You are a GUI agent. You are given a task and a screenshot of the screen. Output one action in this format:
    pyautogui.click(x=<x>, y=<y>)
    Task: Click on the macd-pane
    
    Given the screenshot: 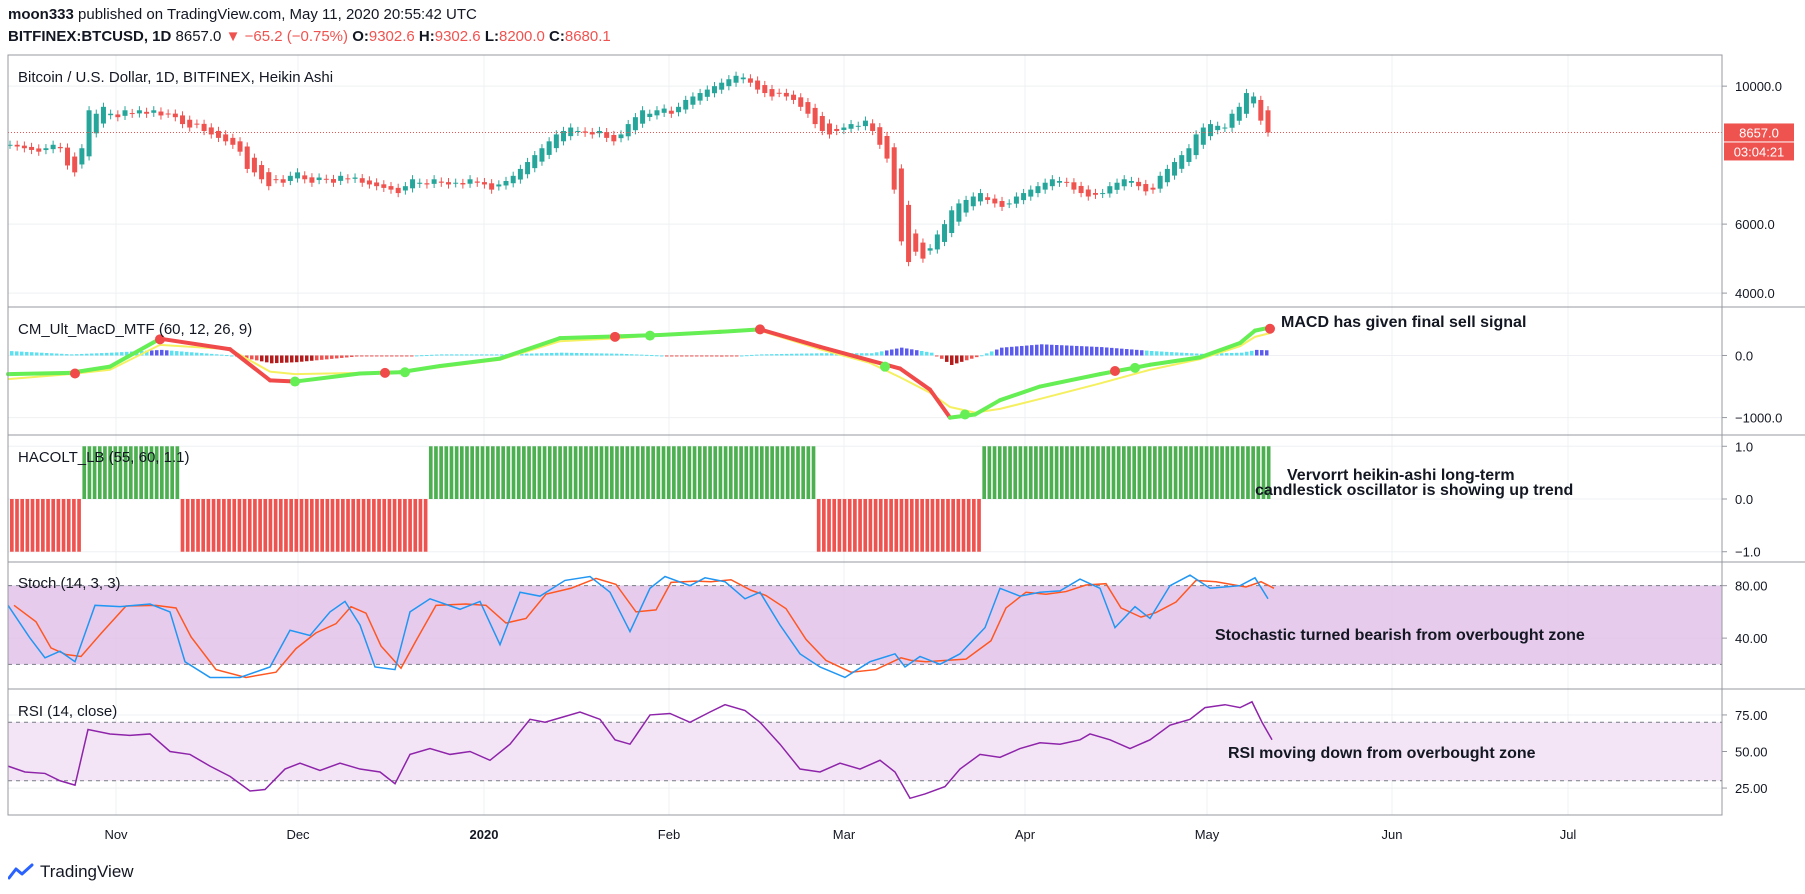 What is the action you would take?
    pyautogui.click(x=640, y=371)
    